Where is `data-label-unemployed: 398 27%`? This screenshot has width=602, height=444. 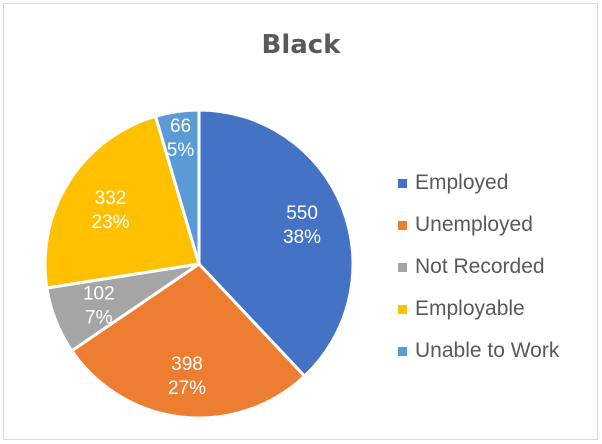 data-label-unemployed: 398 27% is located at coordinates (187, 376).